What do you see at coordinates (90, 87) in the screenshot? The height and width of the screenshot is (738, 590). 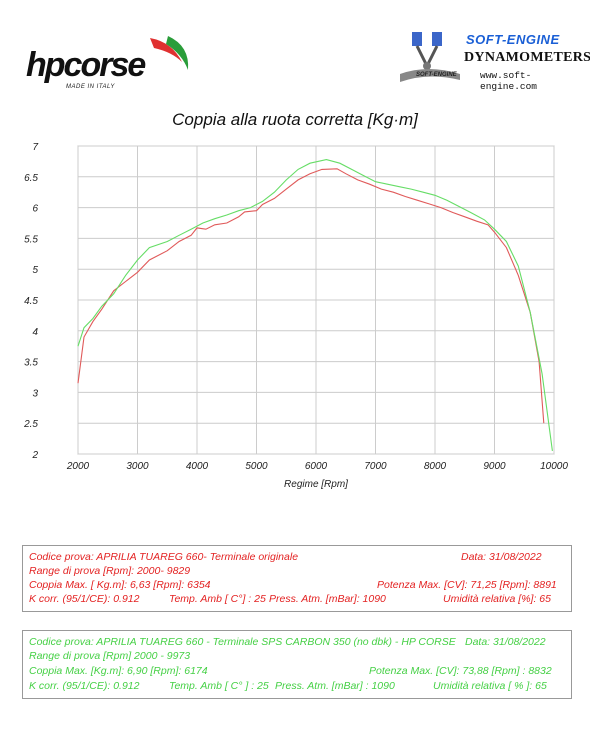 I see `hpcorse-tagline: MADE IN ITALY` at bounding box center [90, 87].